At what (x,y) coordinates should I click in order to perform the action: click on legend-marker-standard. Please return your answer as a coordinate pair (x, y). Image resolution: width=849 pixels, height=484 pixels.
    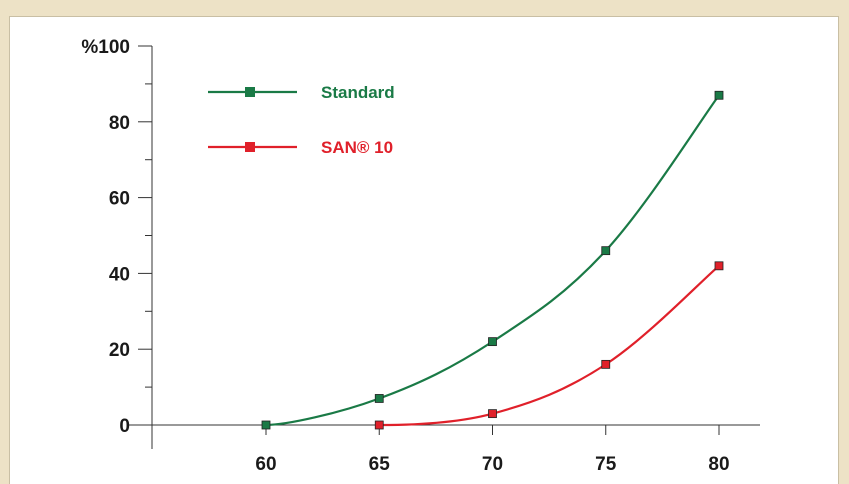
    Looking at the image, I should click on (250, 92).